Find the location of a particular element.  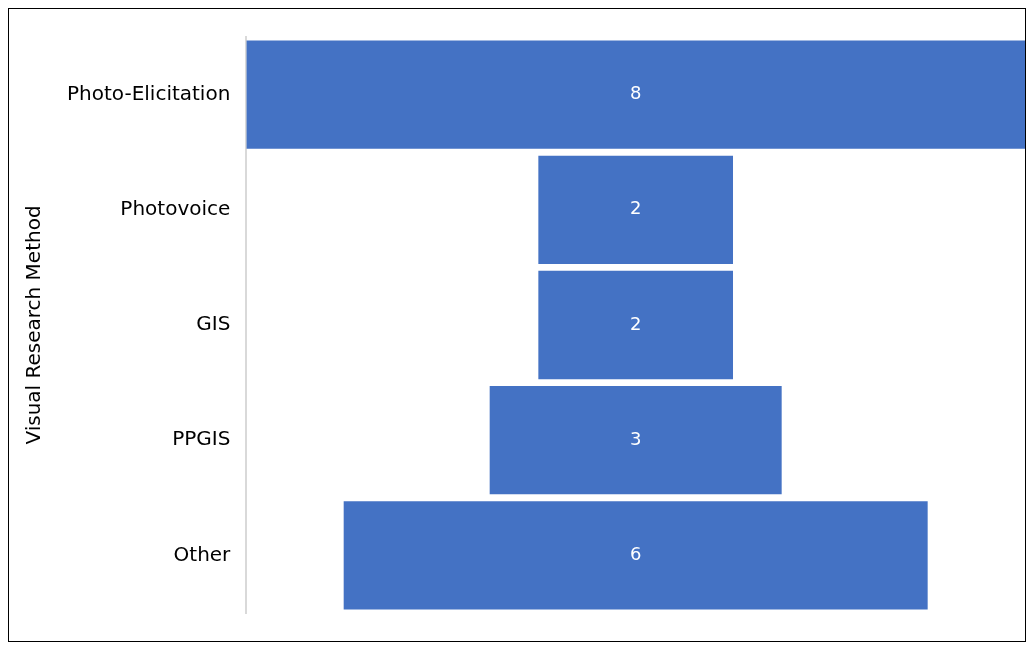

data-label: 8 is located at coordinates (635, 93).